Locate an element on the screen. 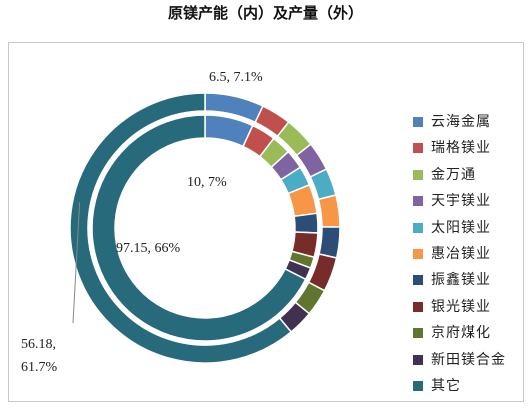 This screenshot has height=408, width=531. legend-item: 天宇镁业 is located at coordinates (457, 201).